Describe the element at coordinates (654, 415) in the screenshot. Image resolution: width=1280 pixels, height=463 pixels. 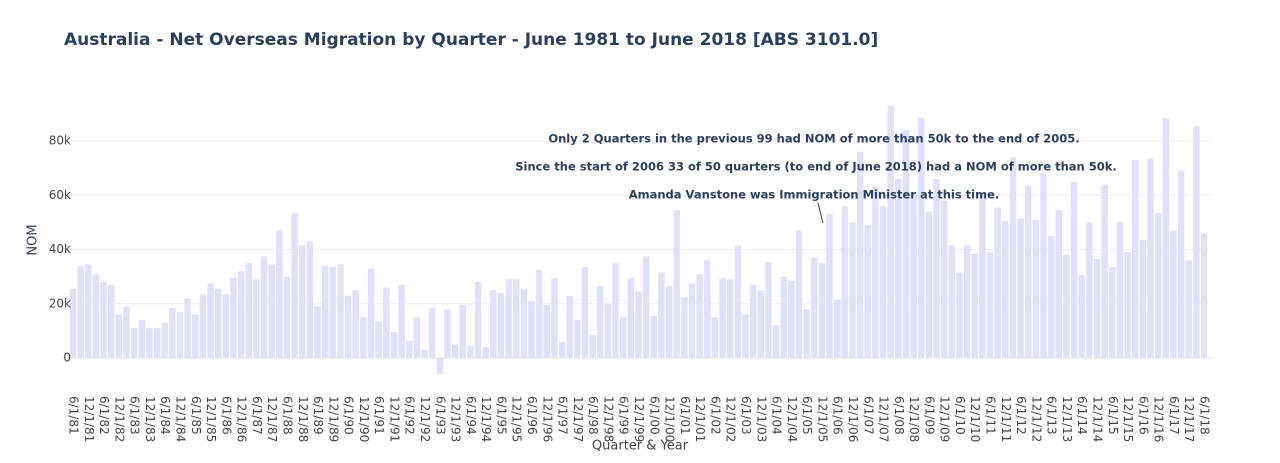
I see `x-tick-label: 6/1/00` at that location.